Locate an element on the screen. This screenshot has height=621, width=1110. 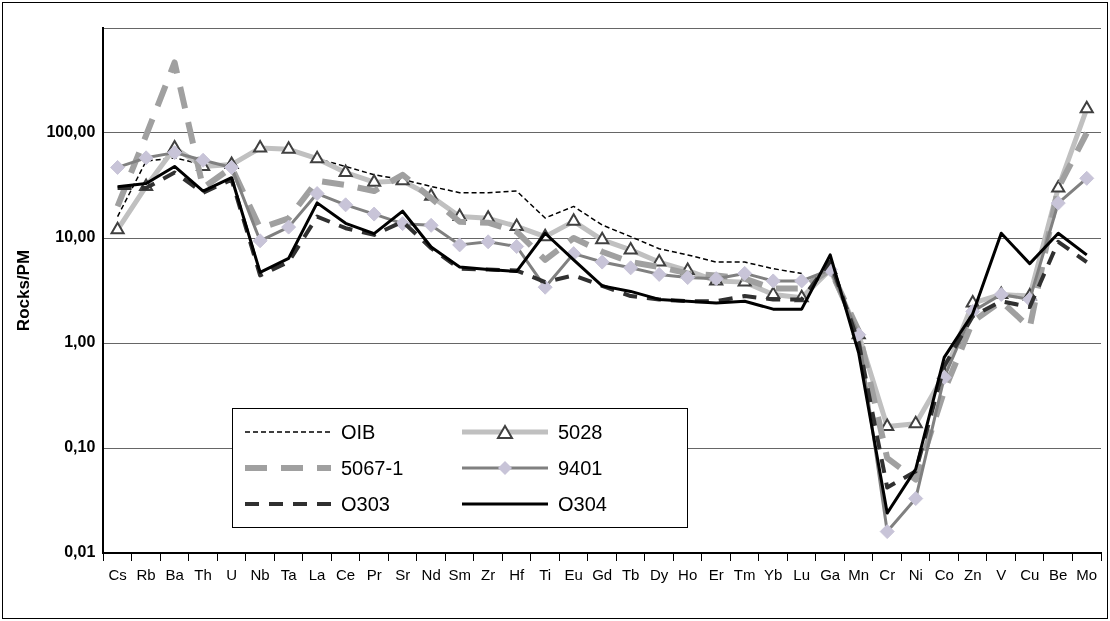
x-tick-label: Sm is located at coordinates (459, 575).